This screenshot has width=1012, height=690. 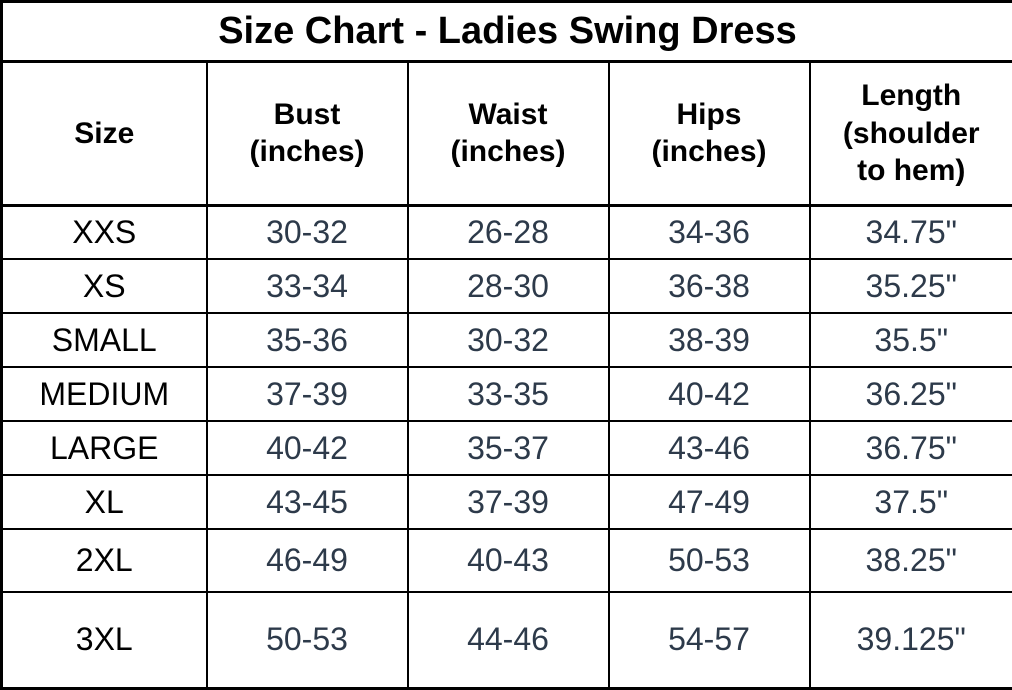 I want to click on waist-value: 44-46, so click(x=508, y=640).